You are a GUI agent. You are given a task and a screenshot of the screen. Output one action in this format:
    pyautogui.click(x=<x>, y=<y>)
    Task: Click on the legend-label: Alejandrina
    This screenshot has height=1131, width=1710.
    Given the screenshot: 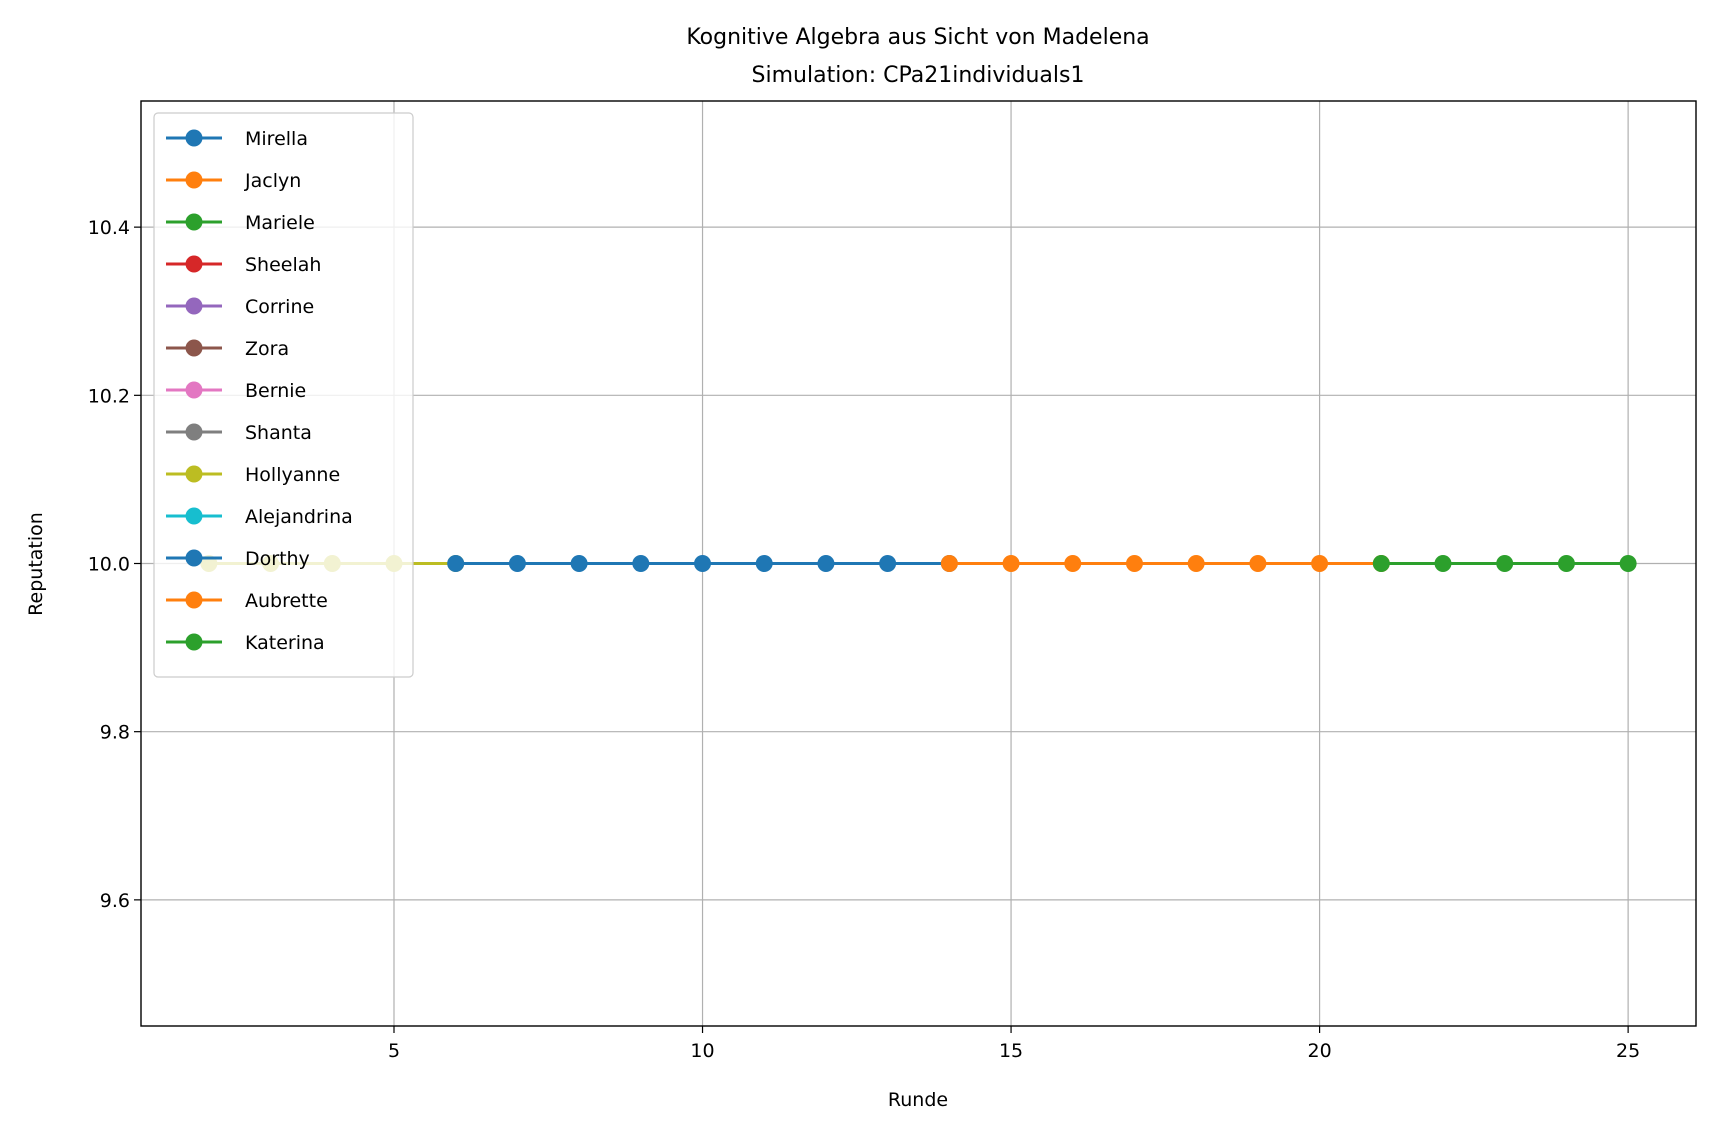 What is the action you would take?
    pyautogui.click(x=299, y=517)
    